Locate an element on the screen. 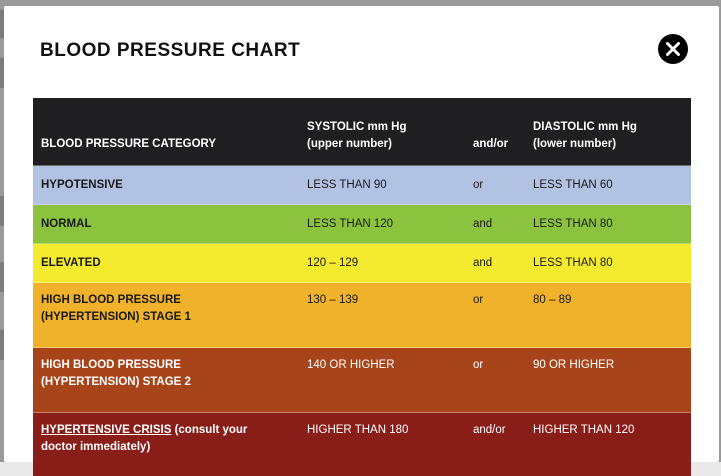 The image size is (721, 476). systolic-cell: 130 – 139 is located at coordinates (382, 315).